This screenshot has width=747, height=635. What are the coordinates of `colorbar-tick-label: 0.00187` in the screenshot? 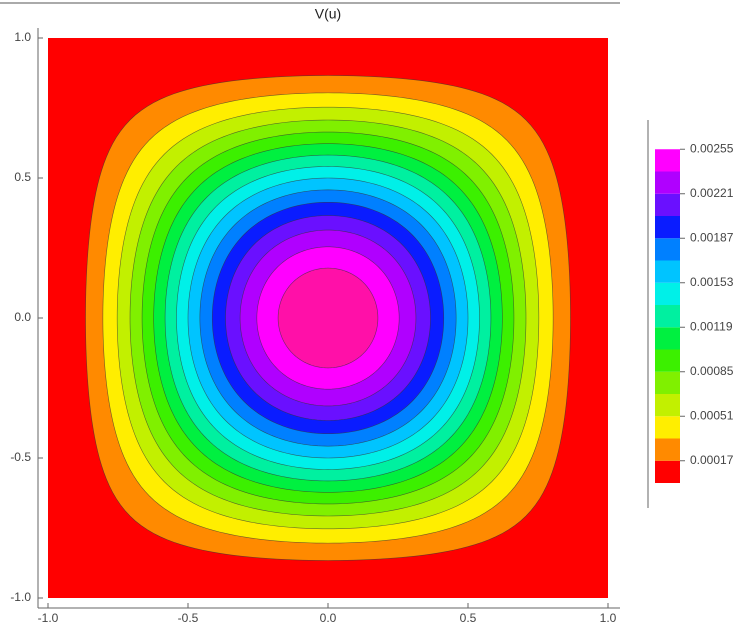 It's located at (712, 237).